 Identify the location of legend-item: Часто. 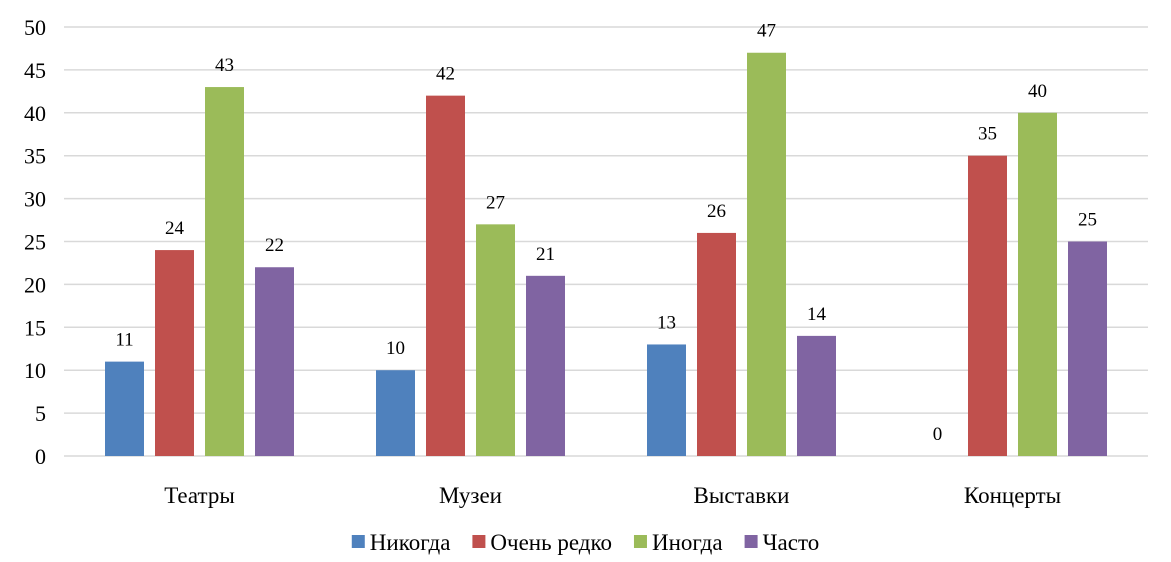
(782, 542).